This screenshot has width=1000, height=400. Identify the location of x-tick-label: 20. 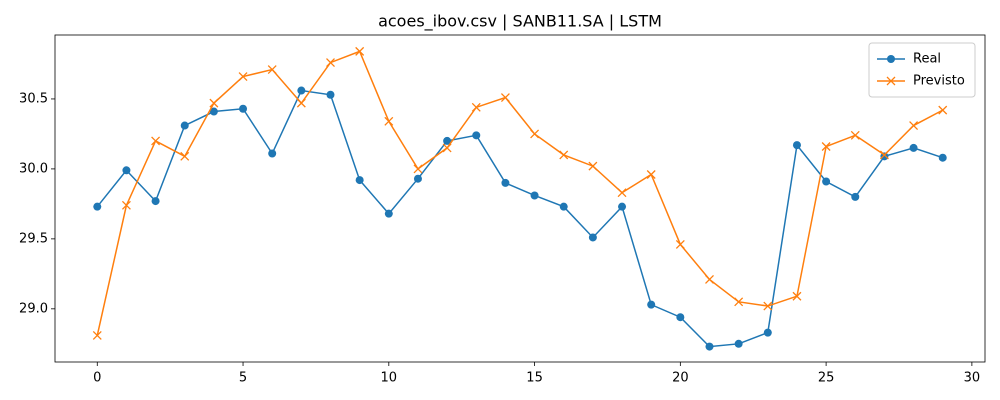
(680, 378).